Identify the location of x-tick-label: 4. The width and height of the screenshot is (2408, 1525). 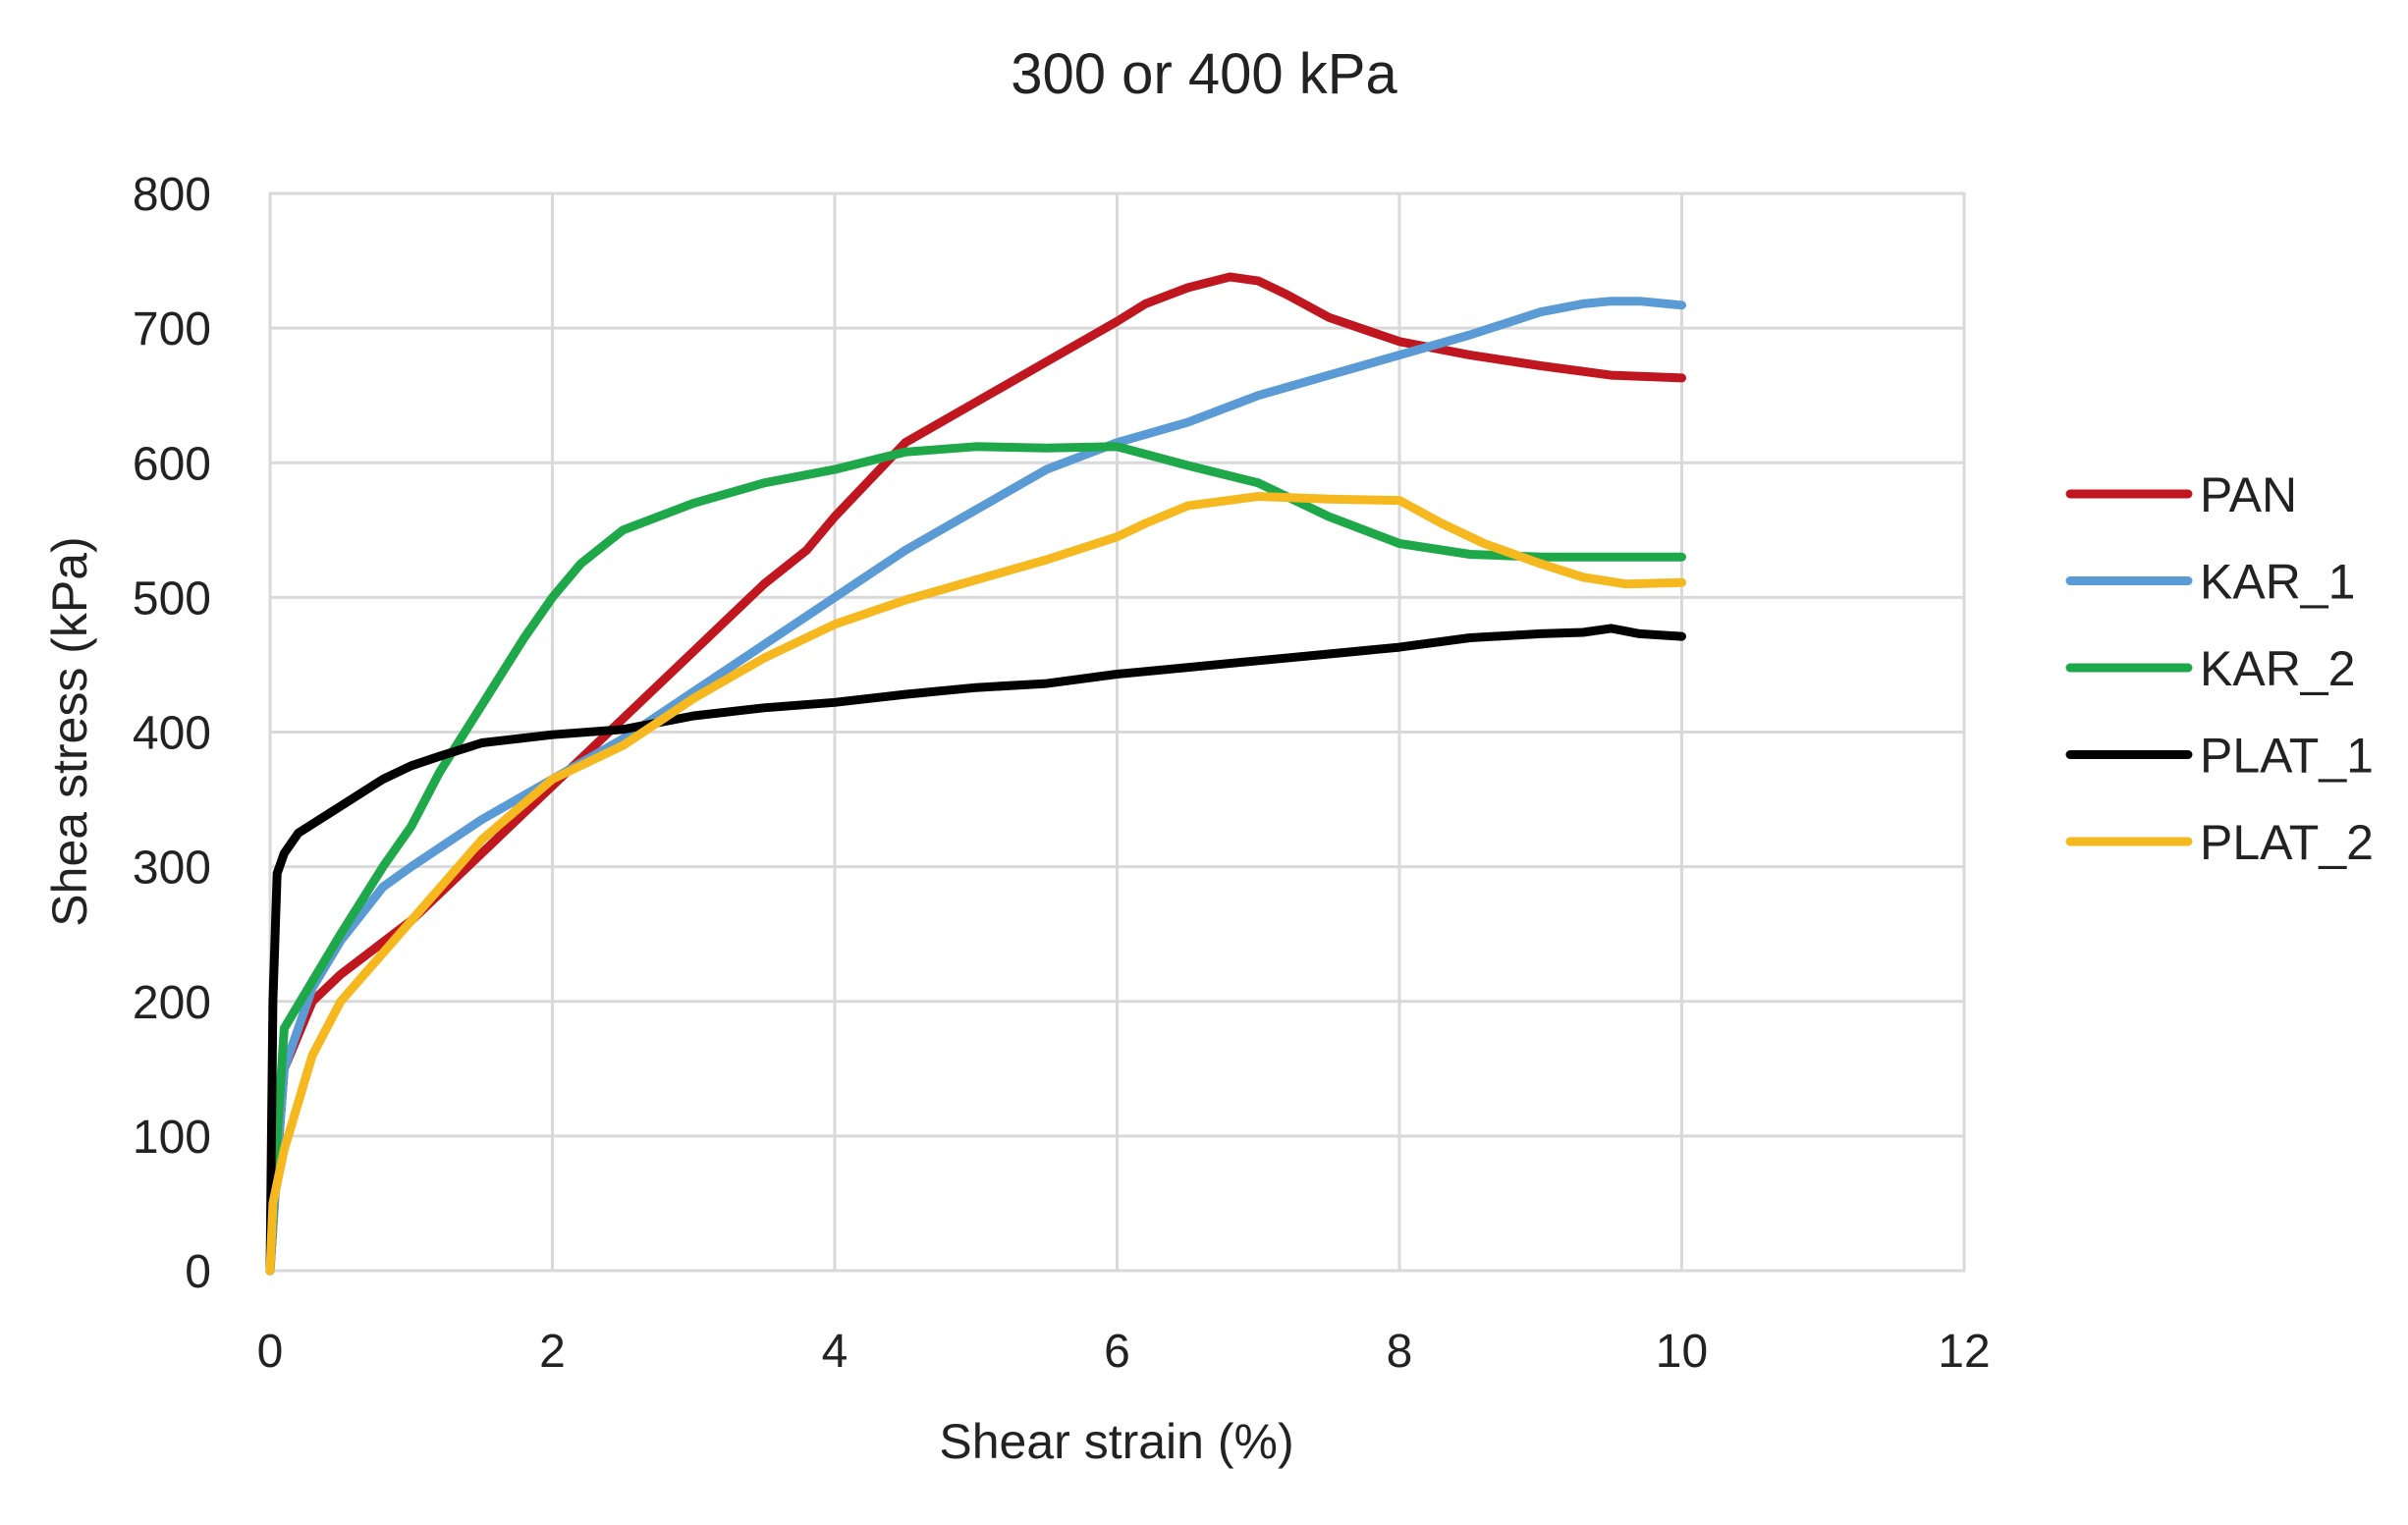
(835, 1352).